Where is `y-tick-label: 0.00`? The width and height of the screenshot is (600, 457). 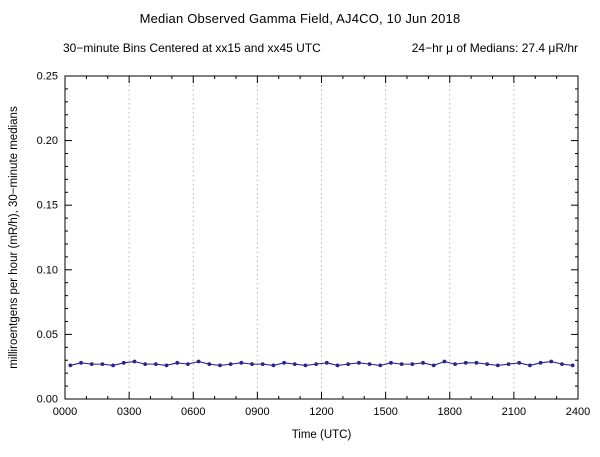 y-tick-label: 0.00 is located at coordinates (47, 400).